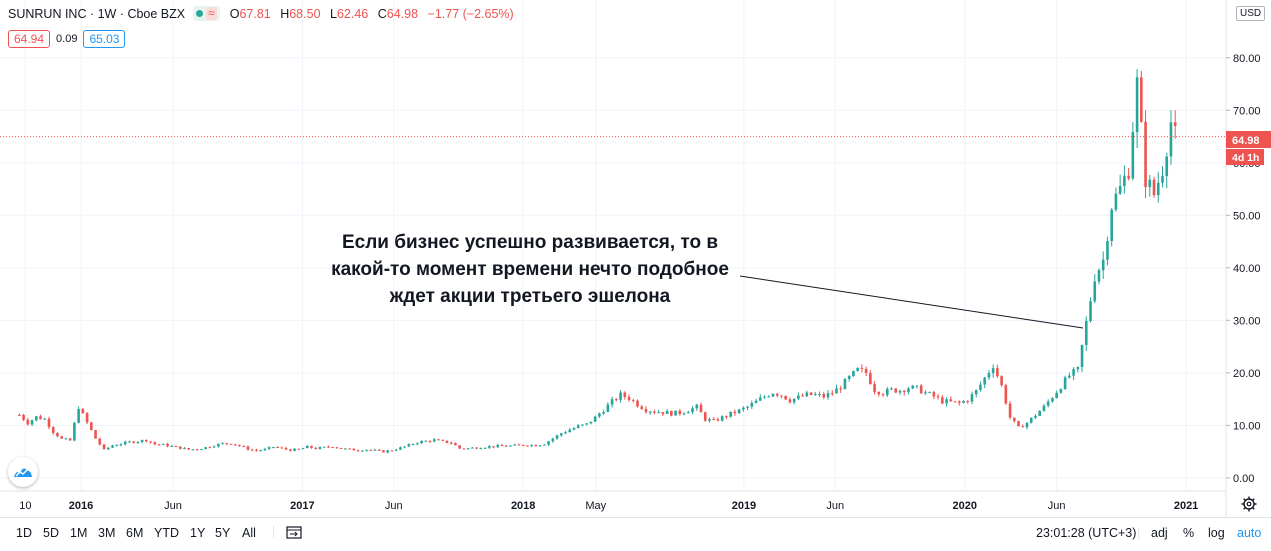 This screenshot has height=551, width=1271. I want to click on timeframe-all: All, so click(249, 533).